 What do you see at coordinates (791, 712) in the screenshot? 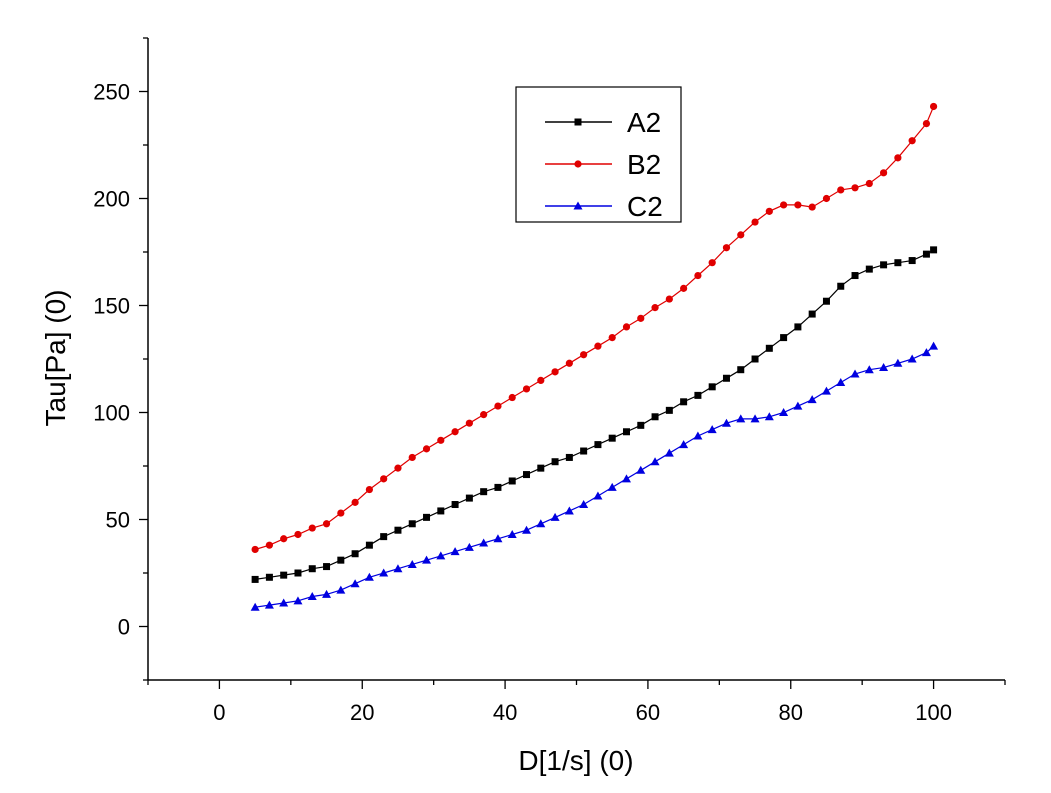
I see `x-tick-label: 80` at bounding box center [791, 712].